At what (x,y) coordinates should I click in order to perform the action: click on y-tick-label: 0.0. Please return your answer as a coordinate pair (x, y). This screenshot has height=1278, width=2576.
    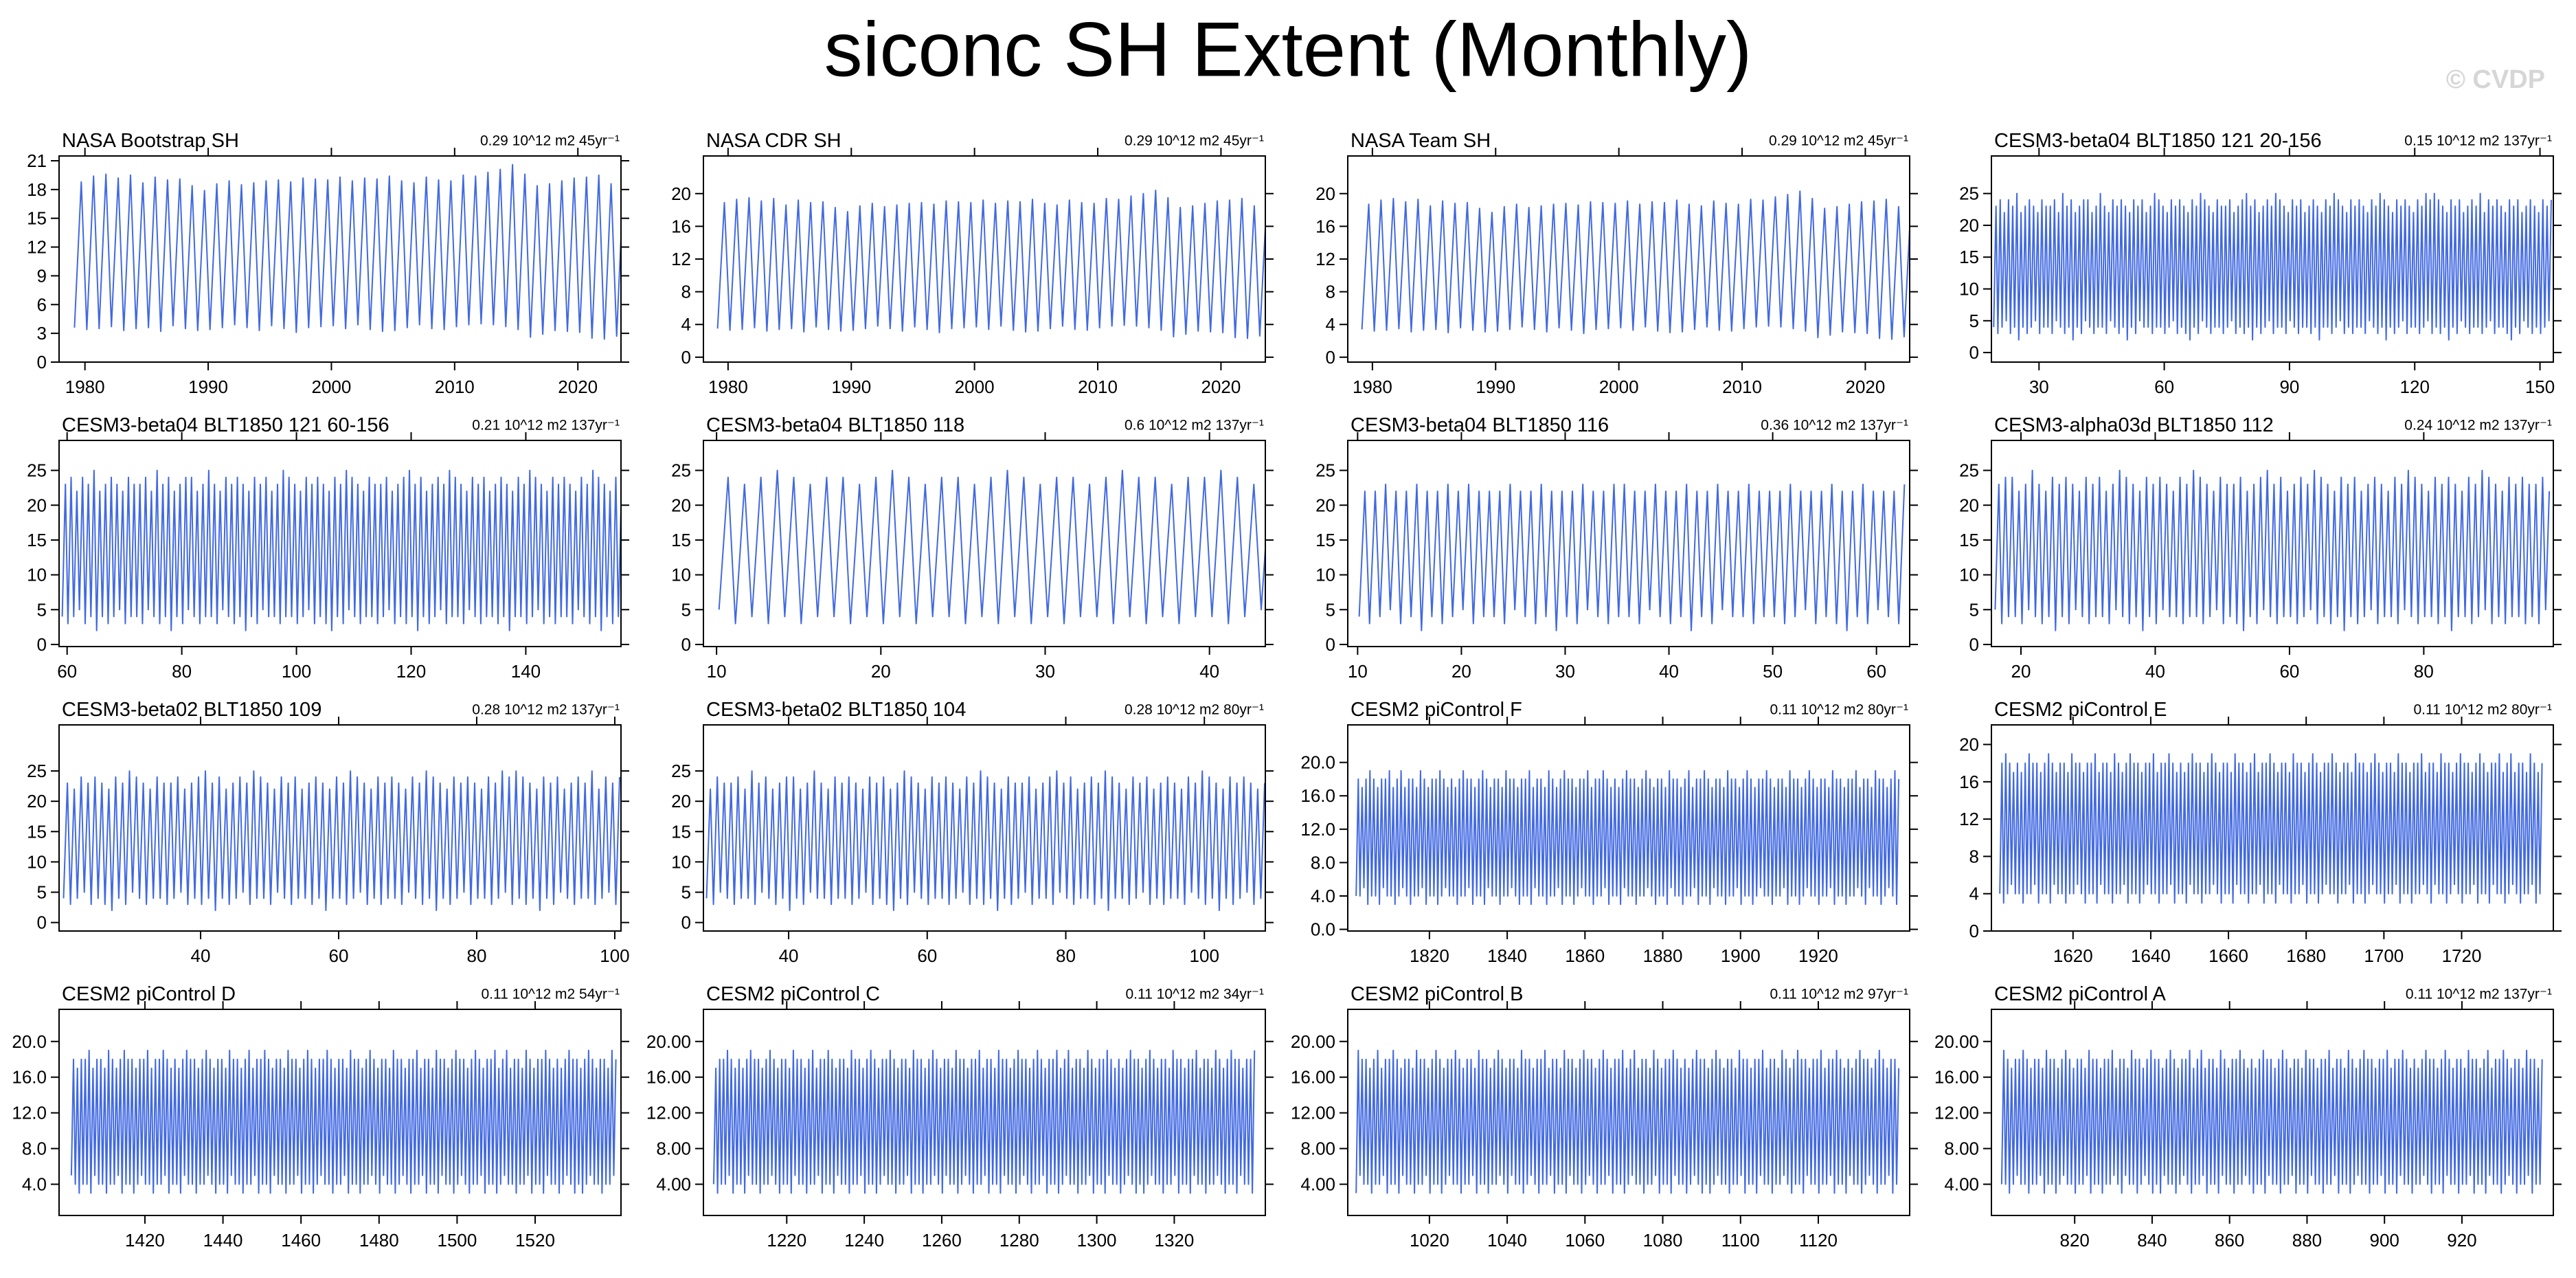
    Looking at the image, I should click on (1323, 930).